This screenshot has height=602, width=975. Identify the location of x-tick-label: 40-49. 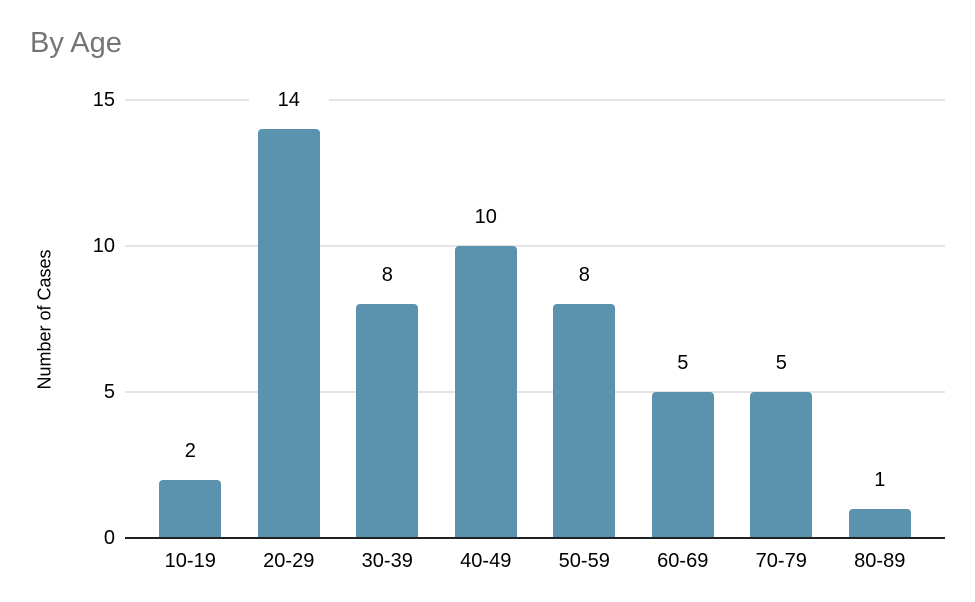
(486, 561).